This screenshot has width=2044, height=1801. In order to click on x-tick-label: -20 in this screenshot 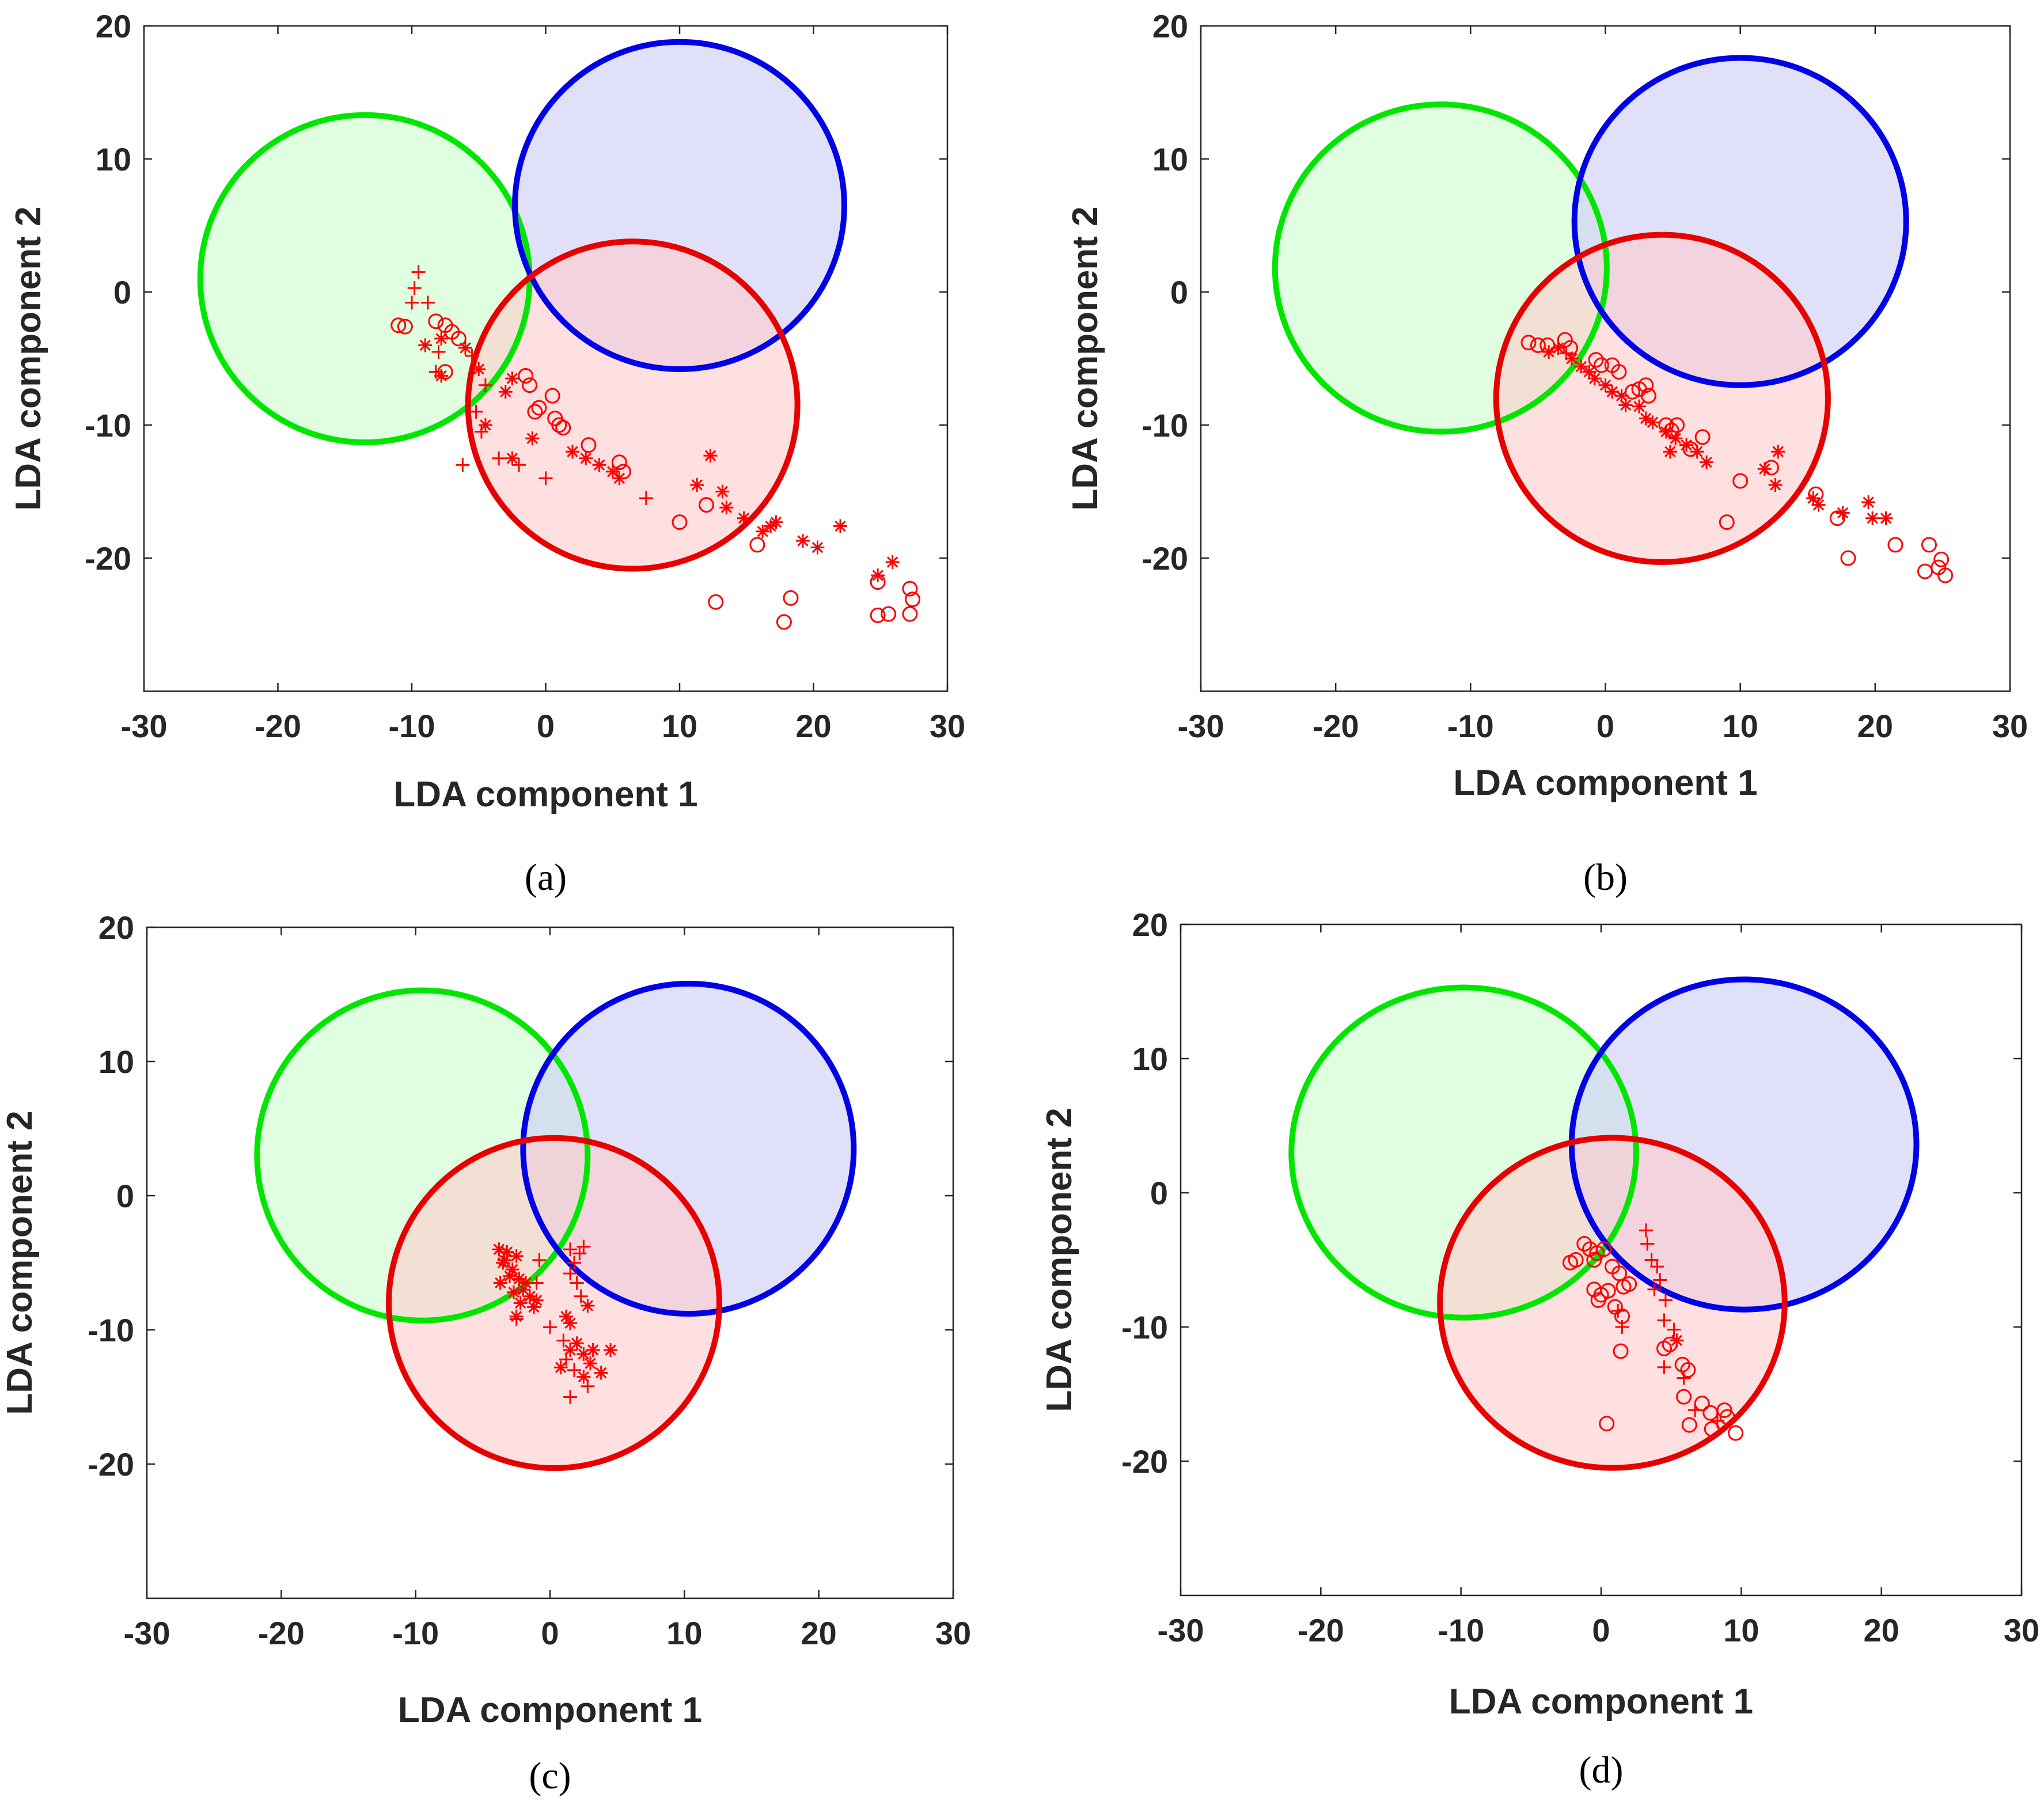, I will do `click(1336, 726)`.